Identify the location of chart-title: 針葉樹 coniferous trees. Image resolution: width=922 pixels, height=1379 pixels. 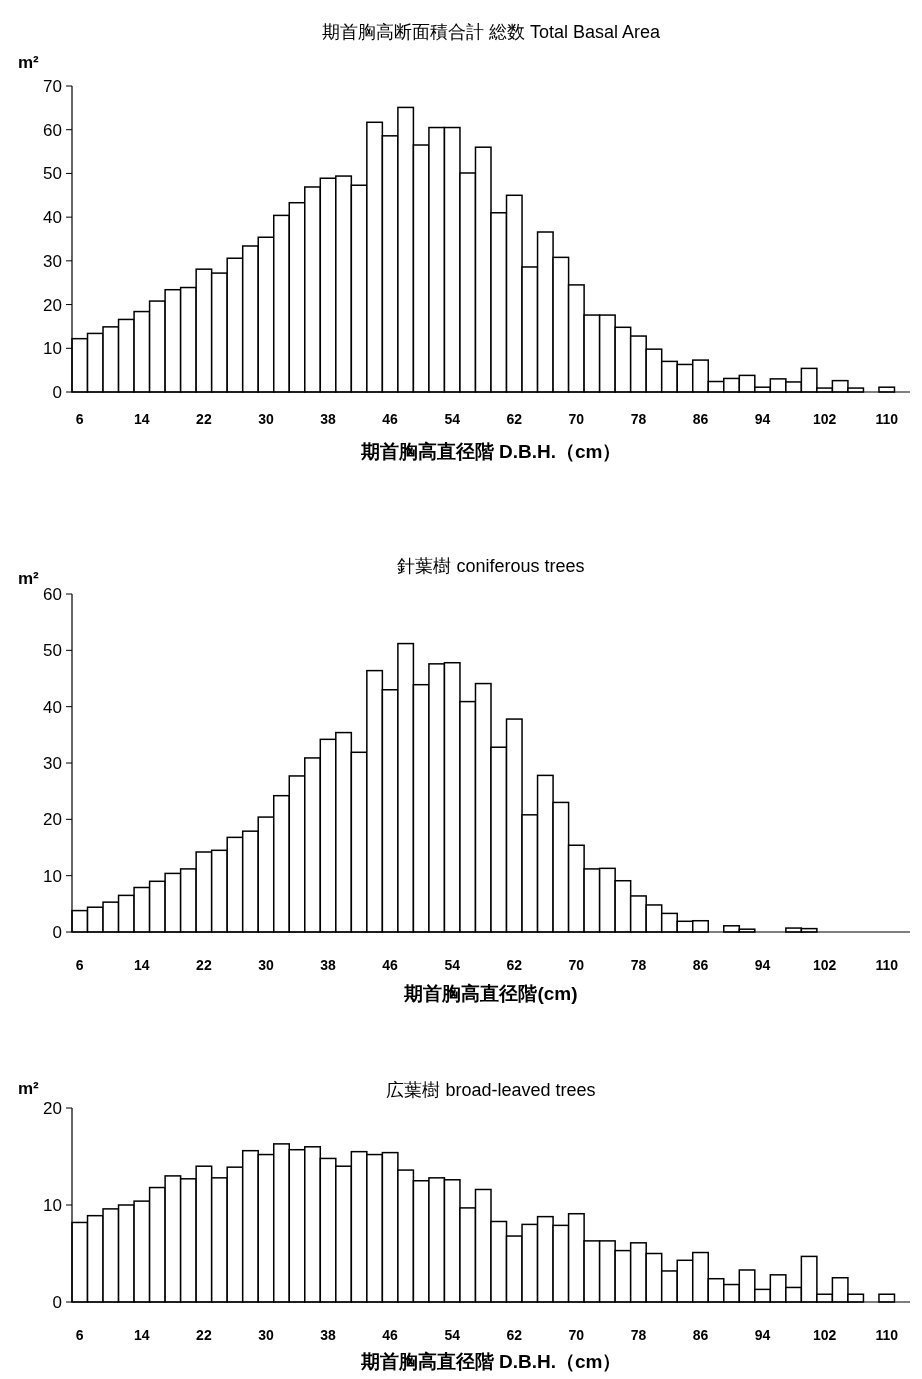
(491, 566).